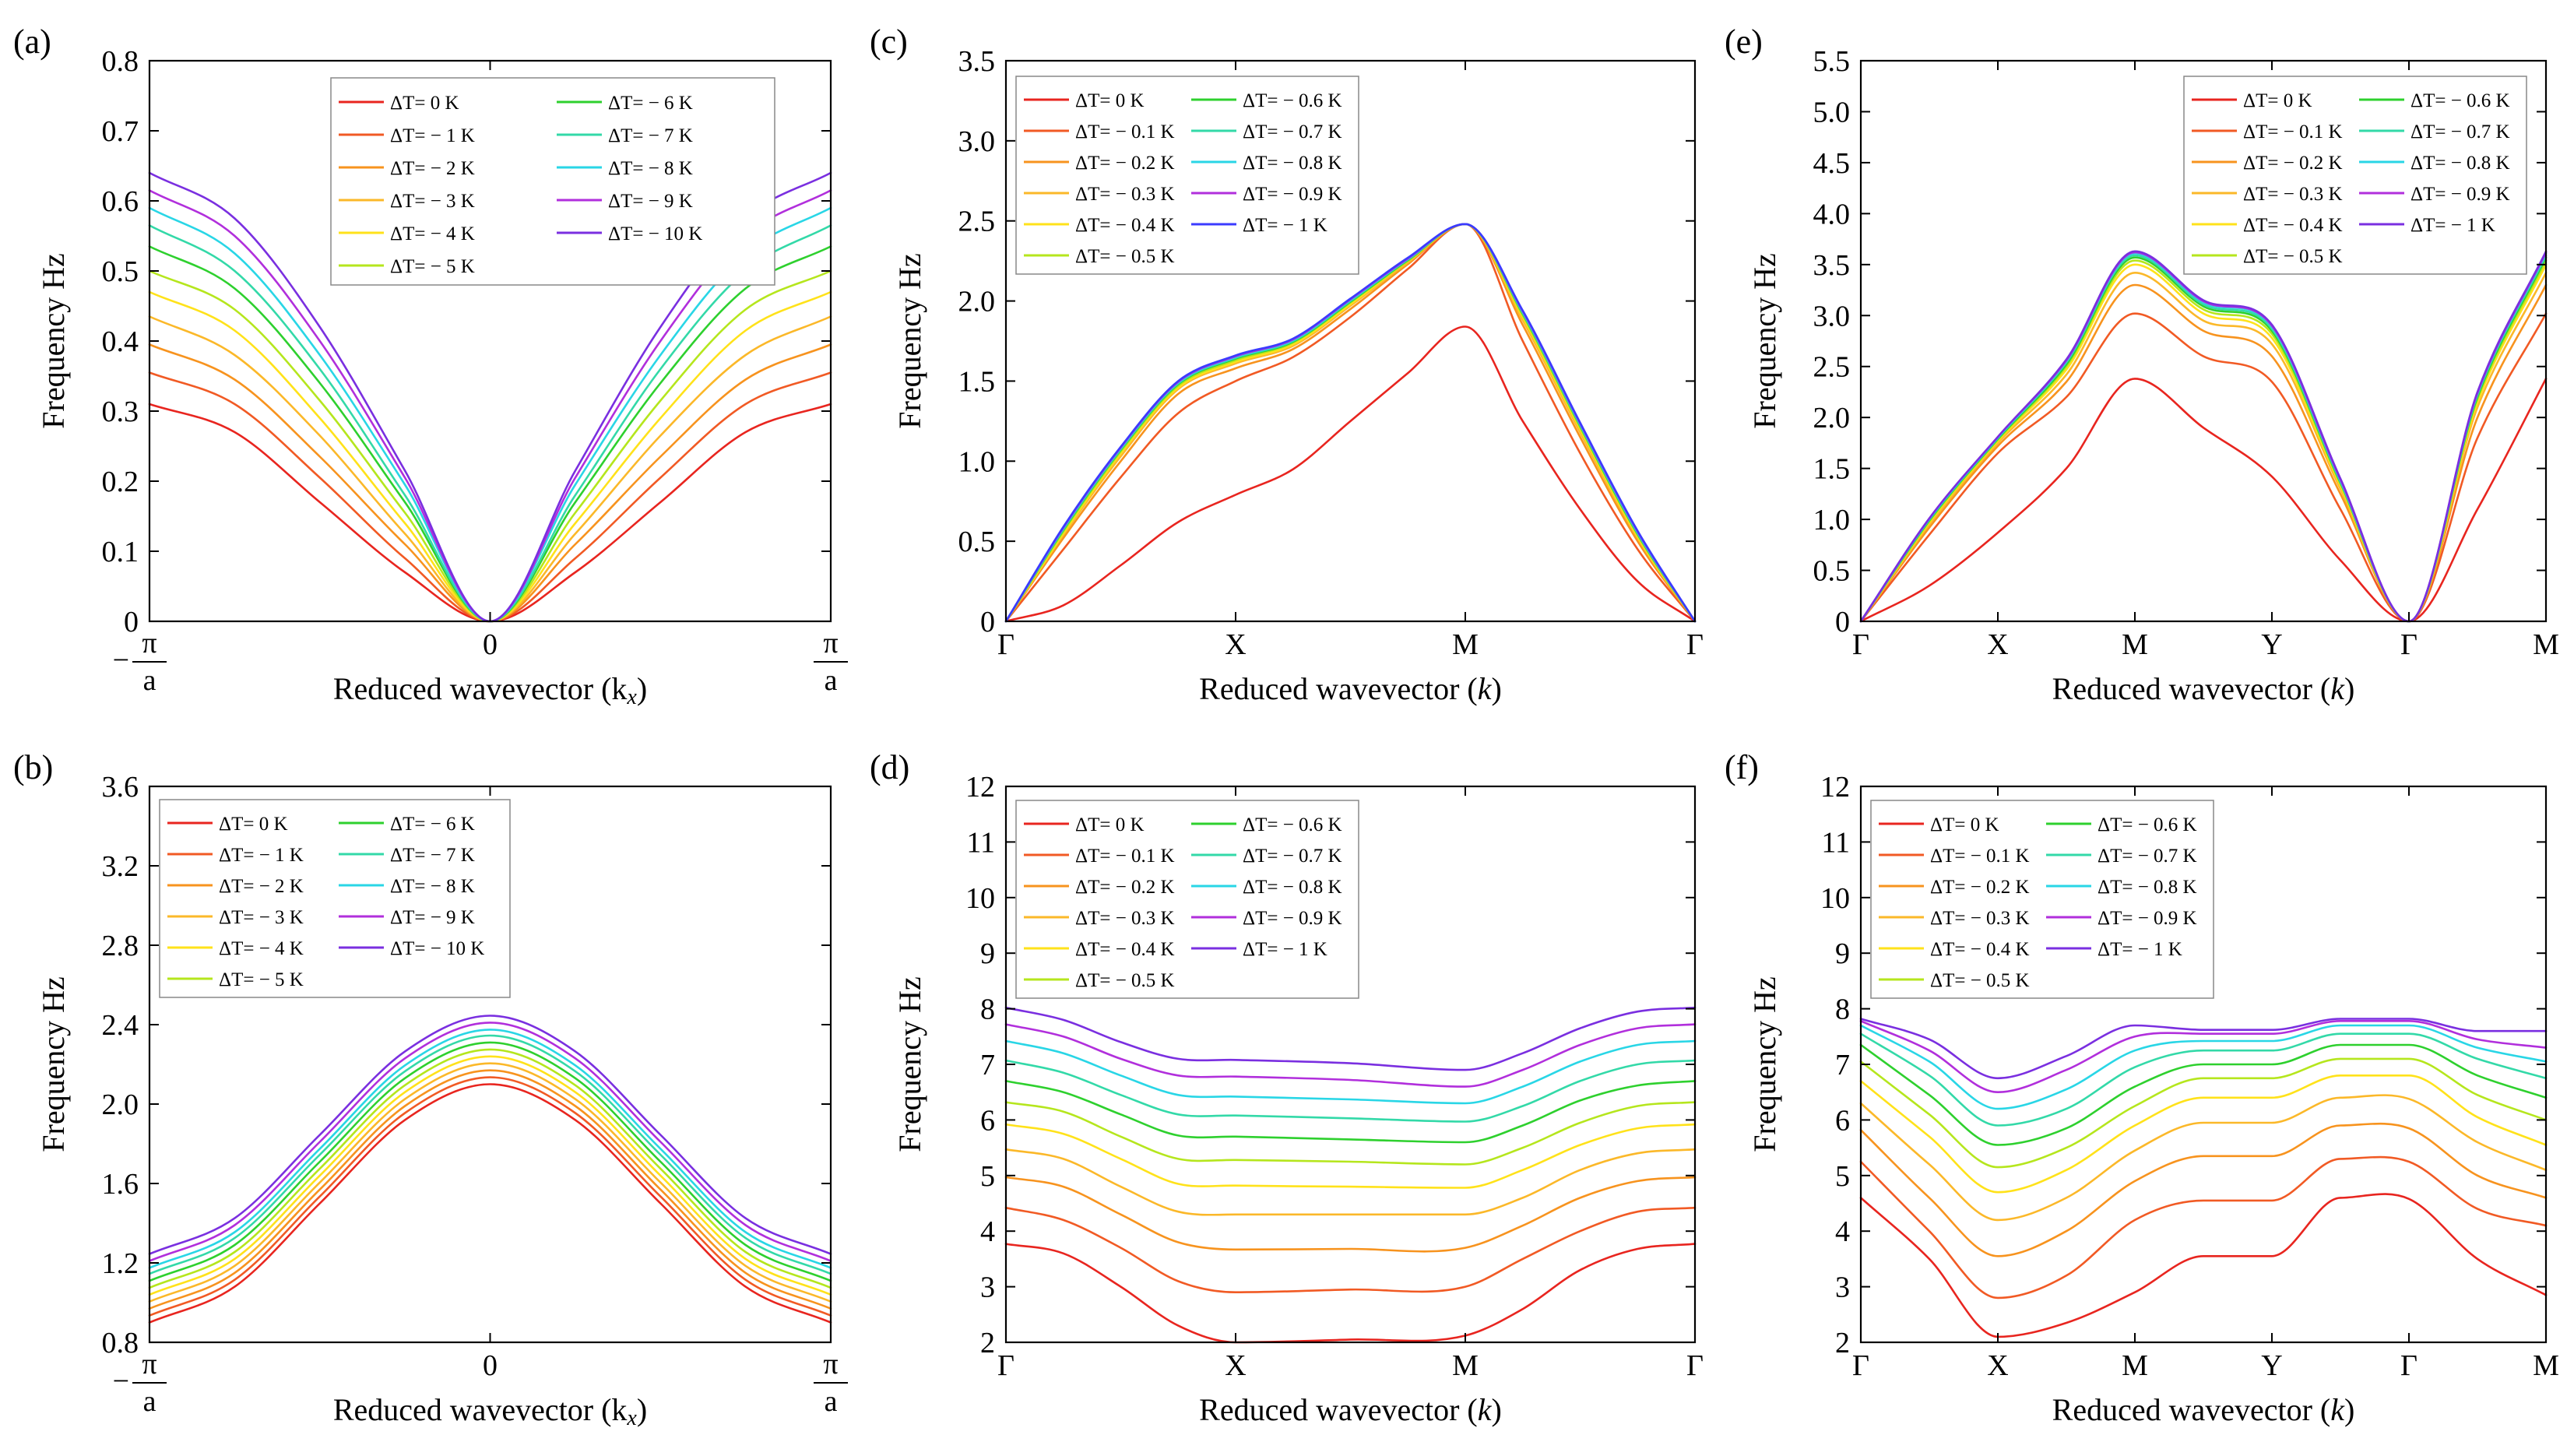 Image resolution: width=2574 pixels, height=1456 pixels. What do you see at coordinates (1842, 1010) in the screenshot?
I see `y-tick-label: 8` at bounding box center [1842, 1010].